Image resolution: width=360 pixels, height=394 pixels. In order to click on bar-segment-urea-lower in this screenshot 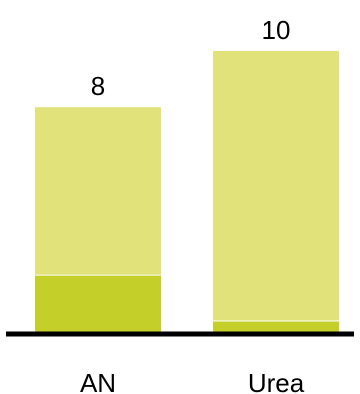, I will do `click(276, 326)`.